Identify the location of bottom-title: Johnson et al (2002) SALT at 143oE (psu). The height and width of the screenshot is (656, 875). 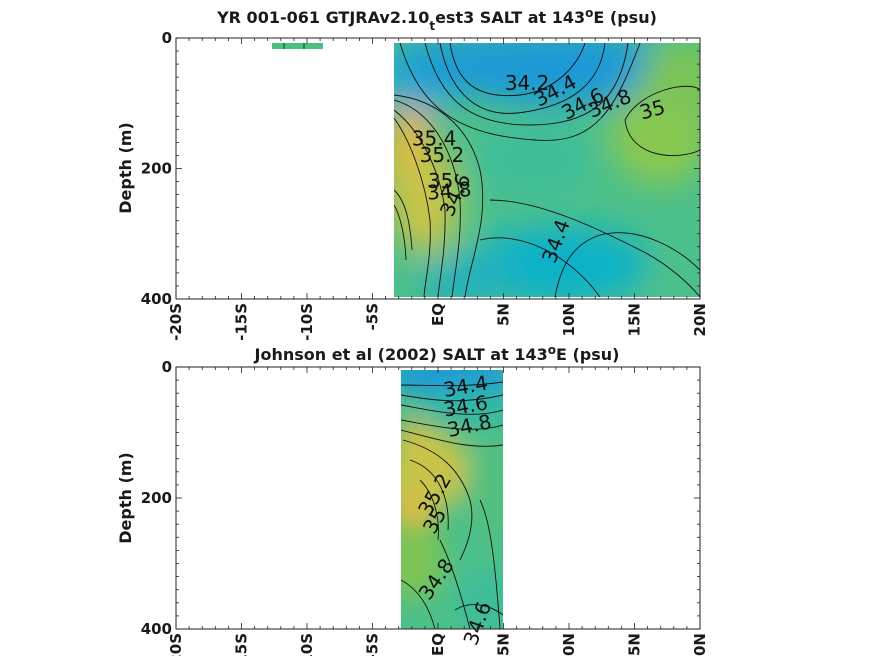
(437, 353).